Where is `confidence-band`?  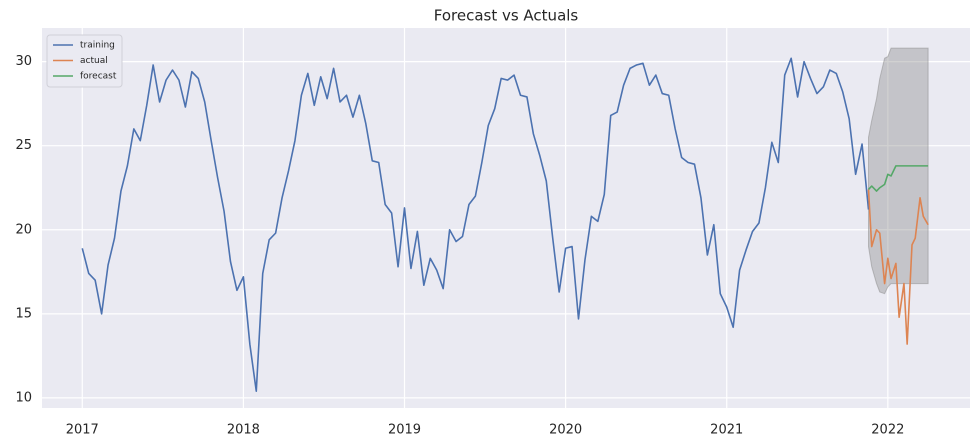
confidence-band is located at coordinates (898, 171).